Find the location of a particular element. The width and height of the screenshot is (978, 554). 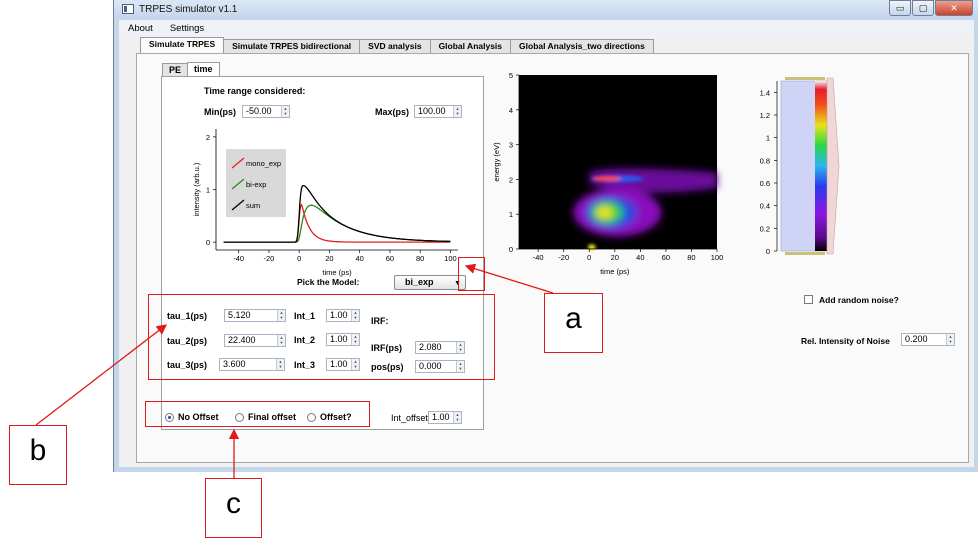

model-select: bi_exp ▼ is located at coordinates (430, 282).